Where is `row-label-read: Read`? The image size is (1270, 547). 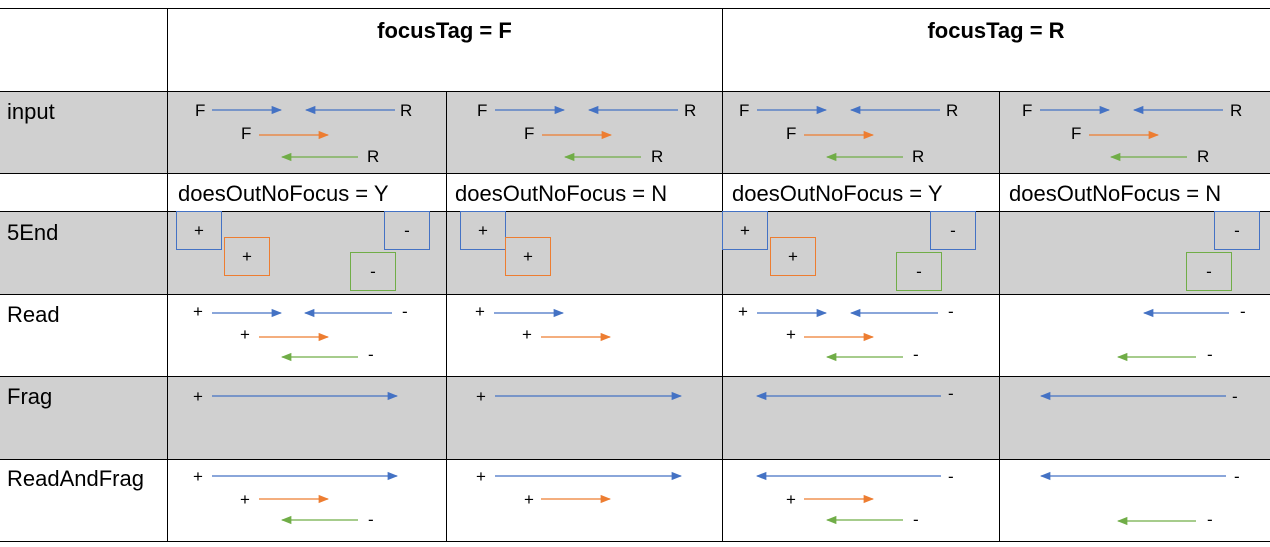 row-label-read: Read is located at coordinates (33, 314).